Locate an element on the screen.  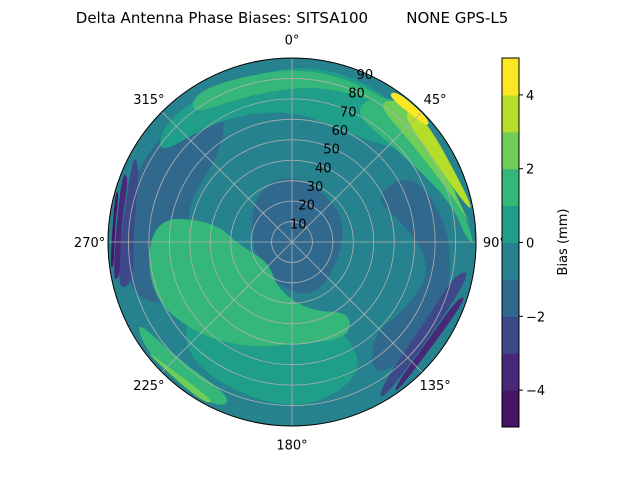
radial-tick-label: 60 is located at coordinates (340, 131).